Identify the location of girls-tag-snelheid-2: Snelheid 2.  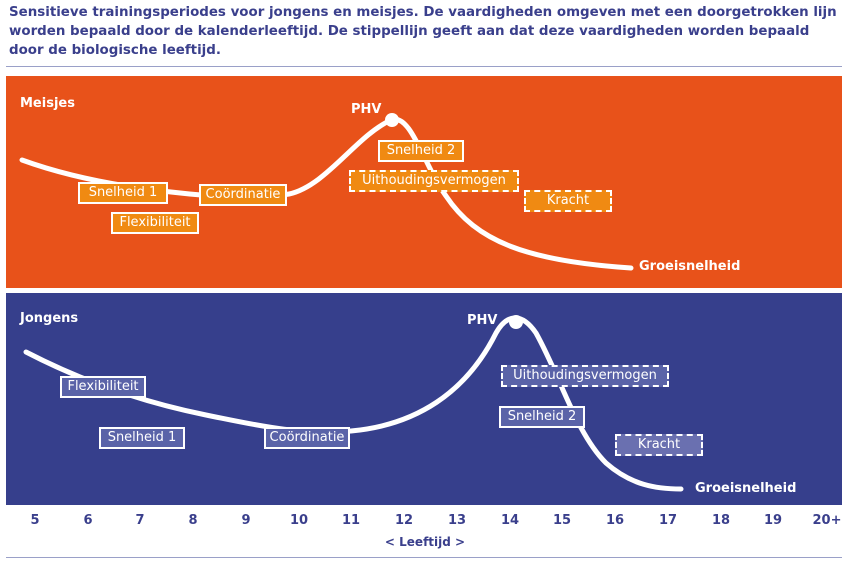
(421, 151).